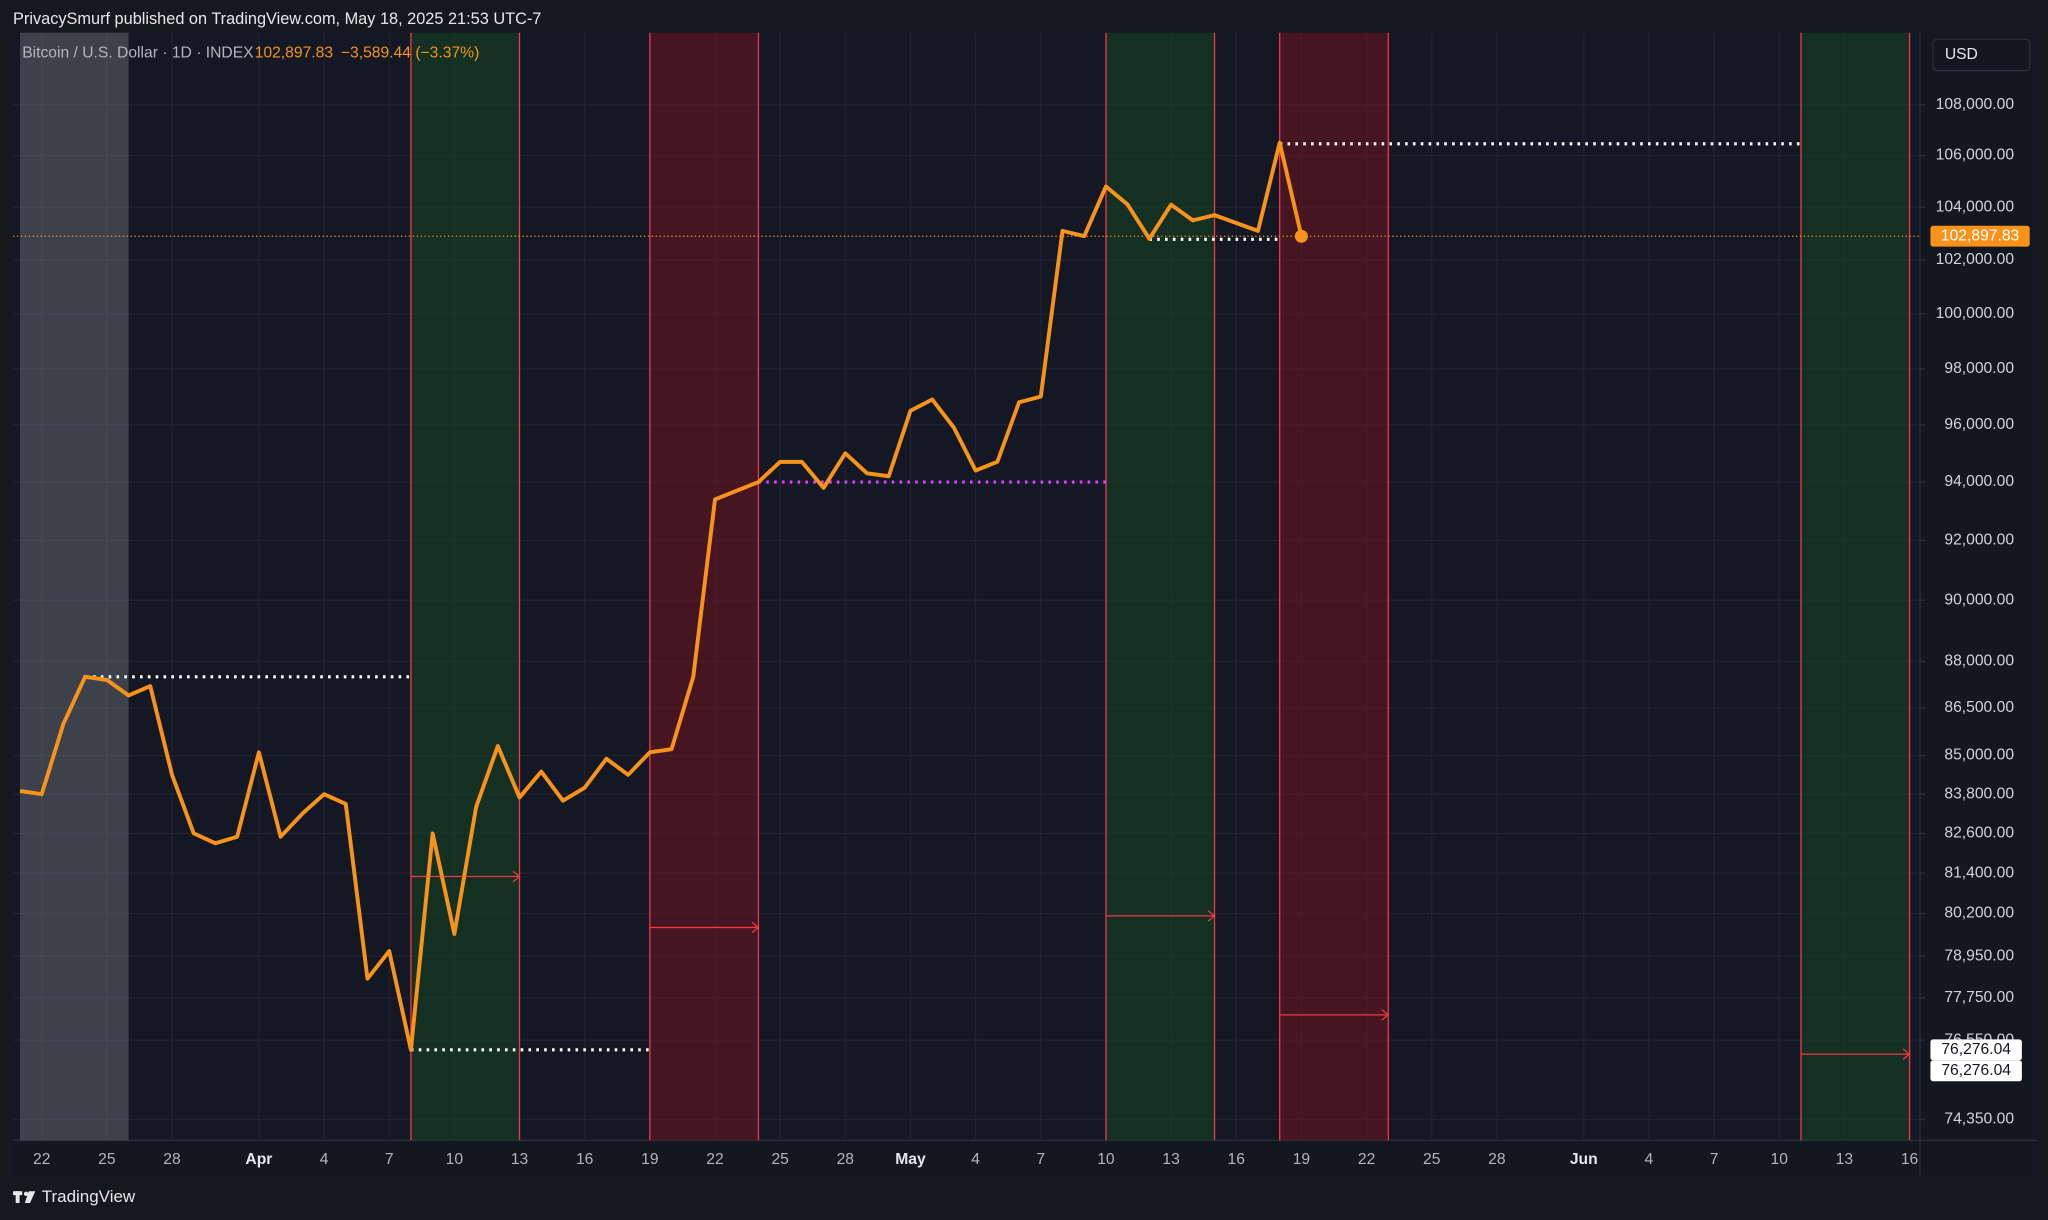 The image size is (2048, 1220). I want to click on legend-price: 102,897.83, so click(294, 53).